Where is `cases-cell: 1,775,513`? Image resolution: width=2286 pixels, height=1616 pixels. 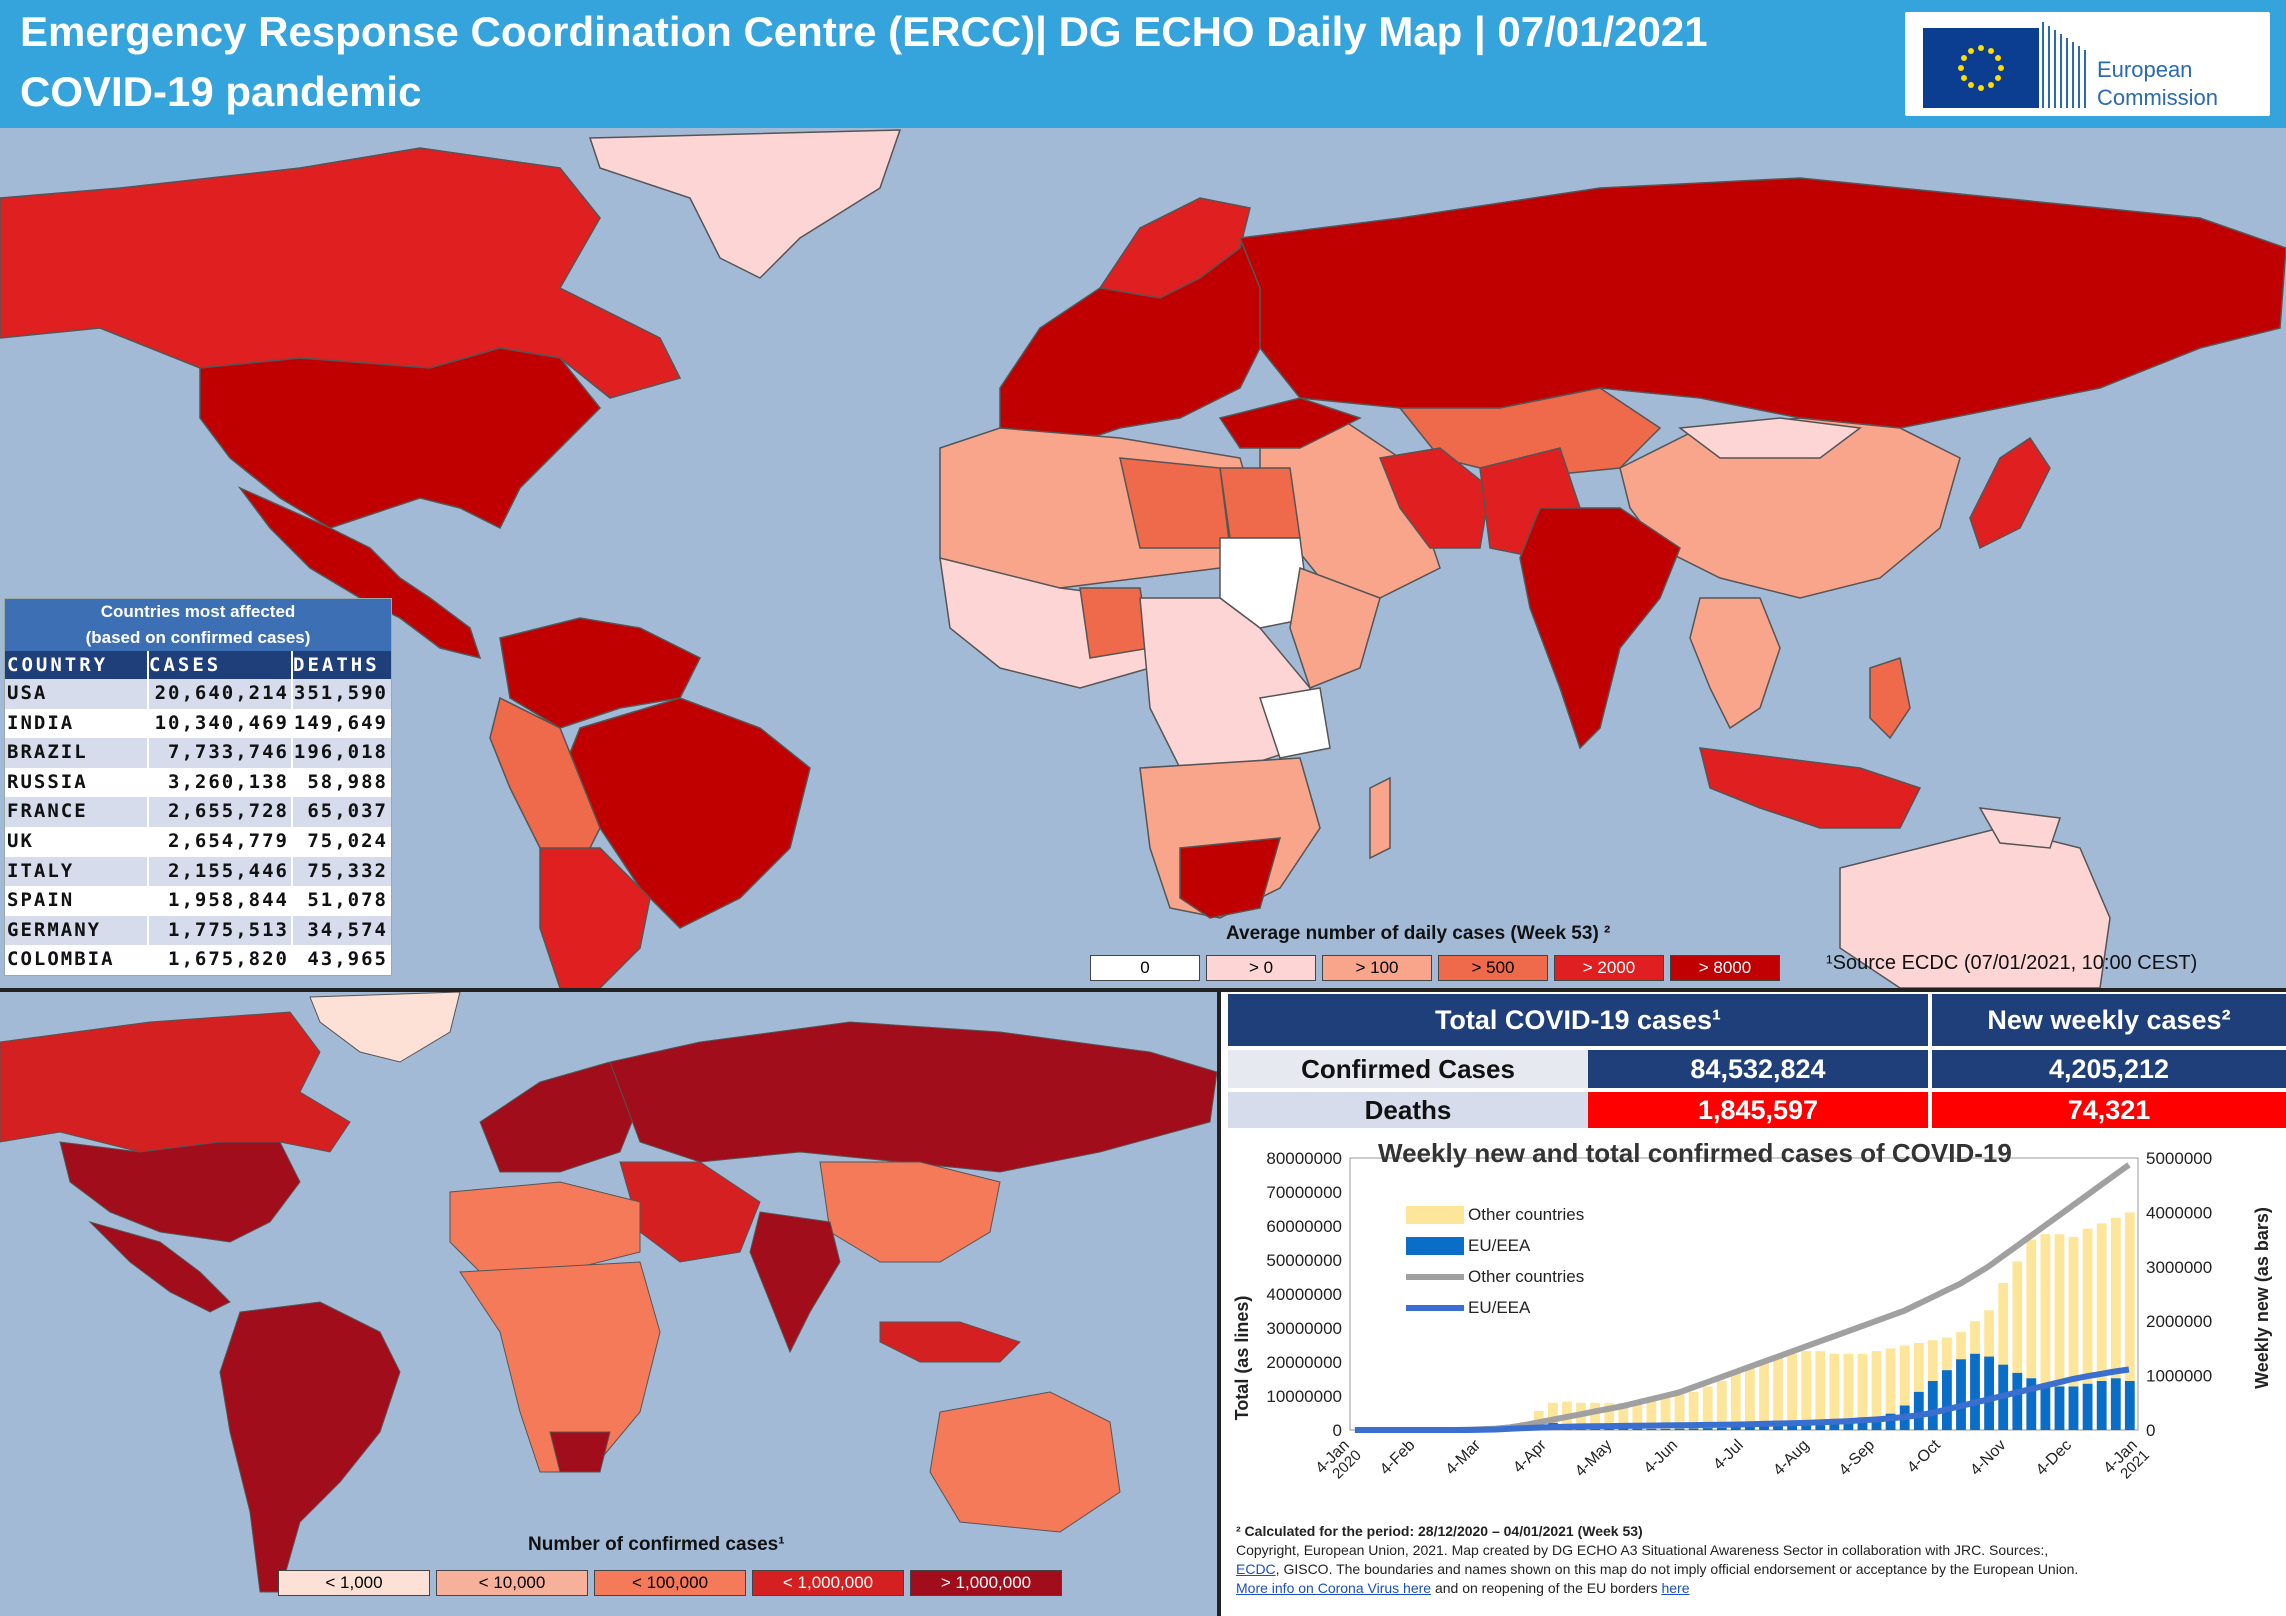 cases-cell: 1,775,513 is located at coordinates (221, 930).